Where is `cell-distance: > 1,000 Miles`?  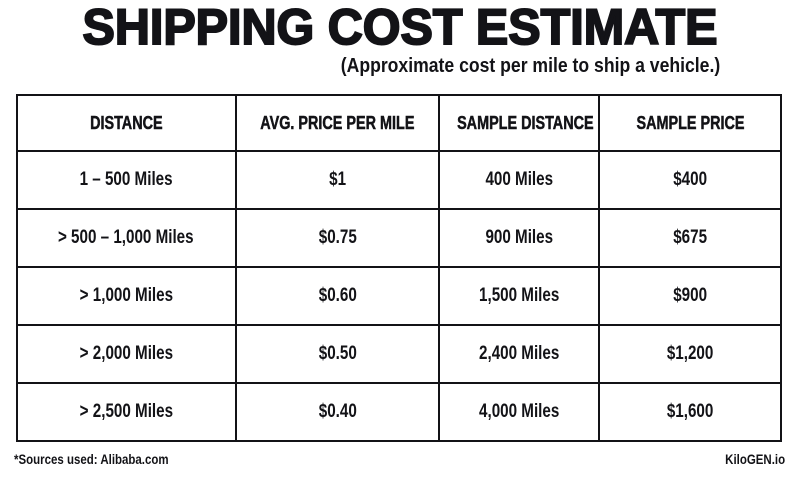
cell-distance: > 1,000 Miles is located at coordinates (126, 296).